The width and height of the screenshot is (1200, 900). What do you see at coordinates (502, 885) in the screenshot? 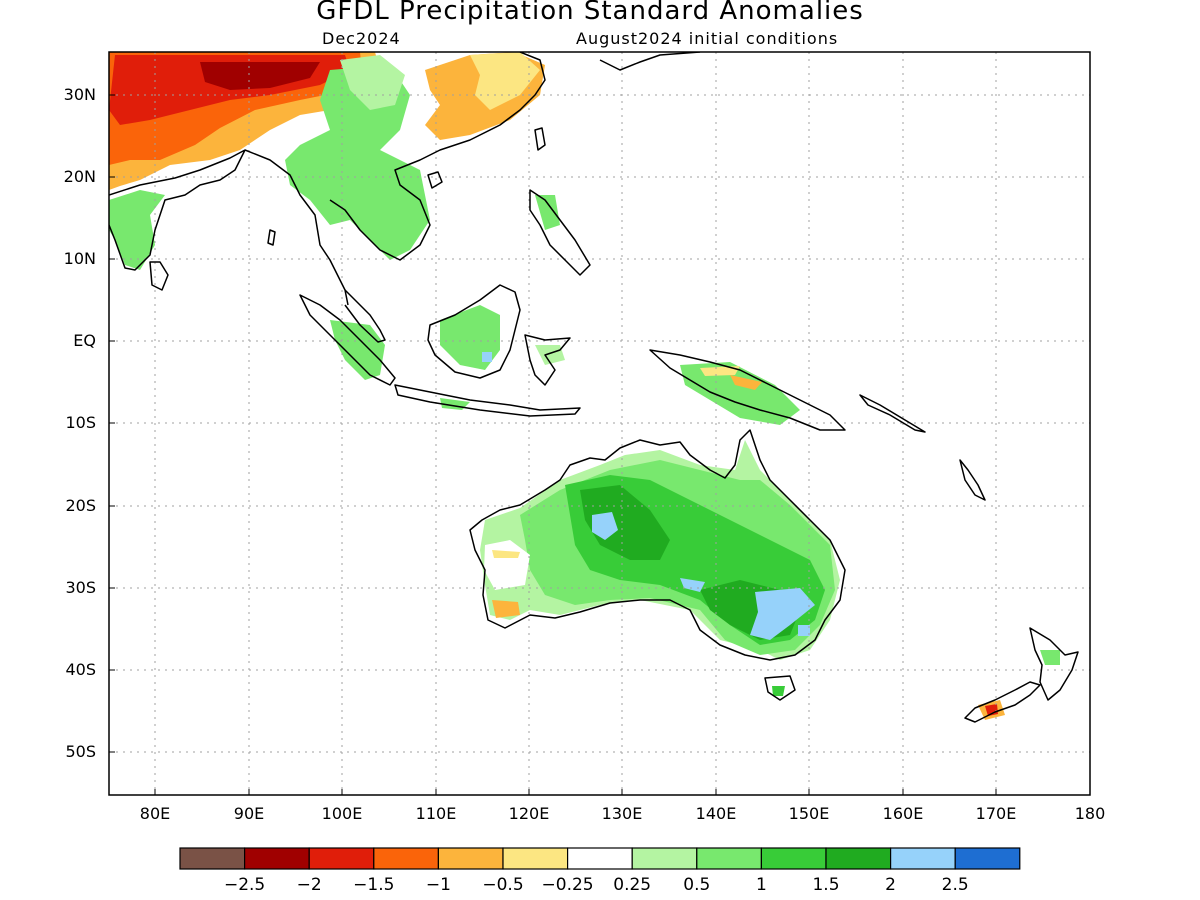
I see `colorbar-label: −0.5` at bounding box center [502, 885].